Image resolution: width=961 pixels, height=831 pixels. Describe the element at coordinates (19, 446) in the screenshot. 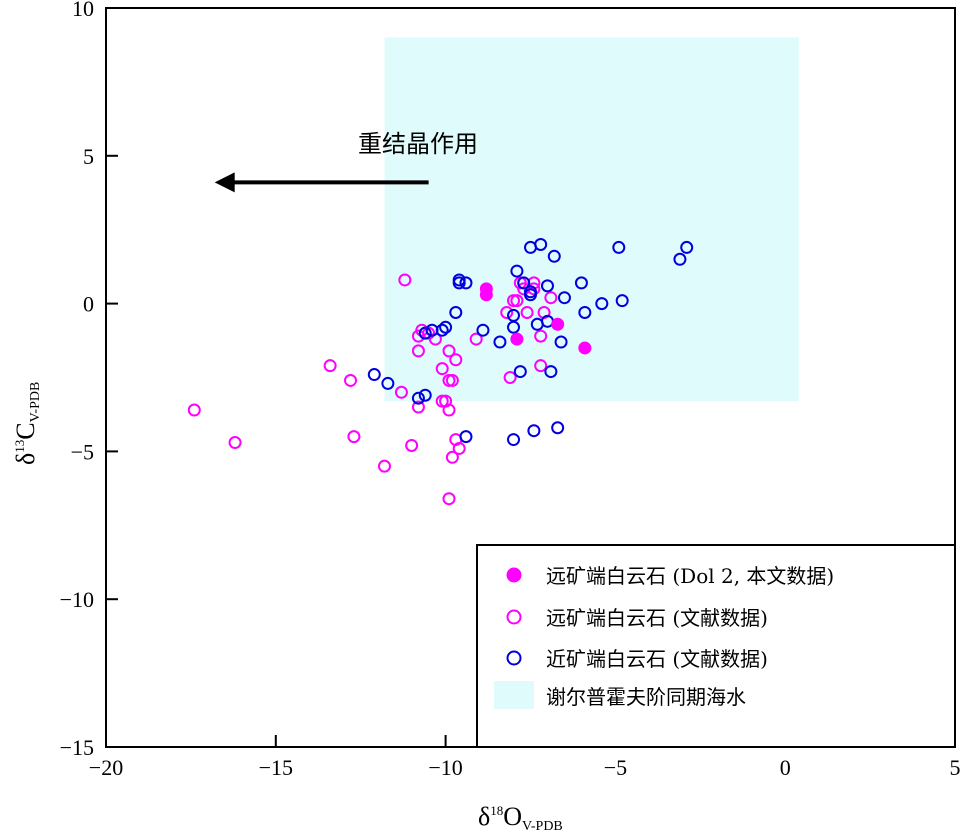

I see `y-axis-title-sup: 13` at that location.